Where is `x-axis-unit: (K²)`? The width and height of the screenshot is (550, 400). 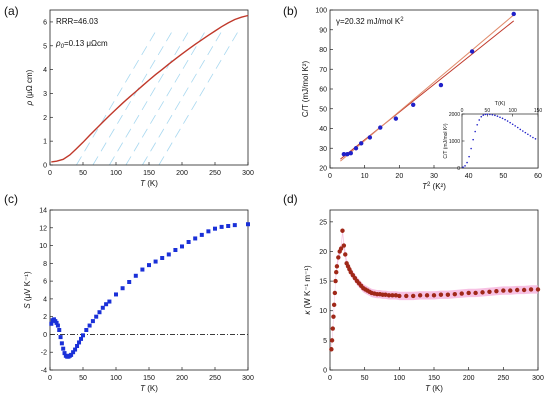 x-axis-unit: (K²) is located at coordinates (438, 186).